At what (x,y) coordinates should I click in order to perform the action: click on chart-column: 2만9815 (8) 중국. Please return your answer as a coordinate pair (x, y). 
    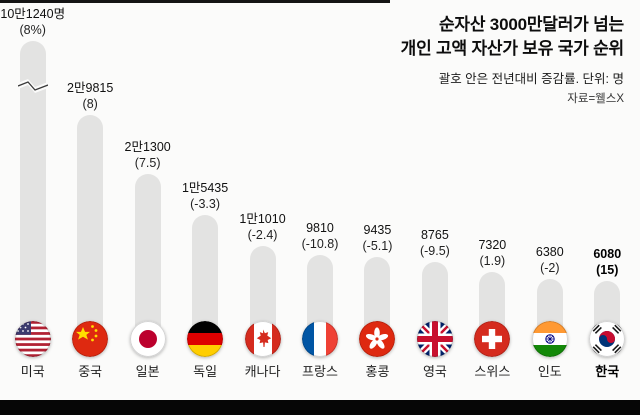
    Looking at the image, I should click on (89, 230).